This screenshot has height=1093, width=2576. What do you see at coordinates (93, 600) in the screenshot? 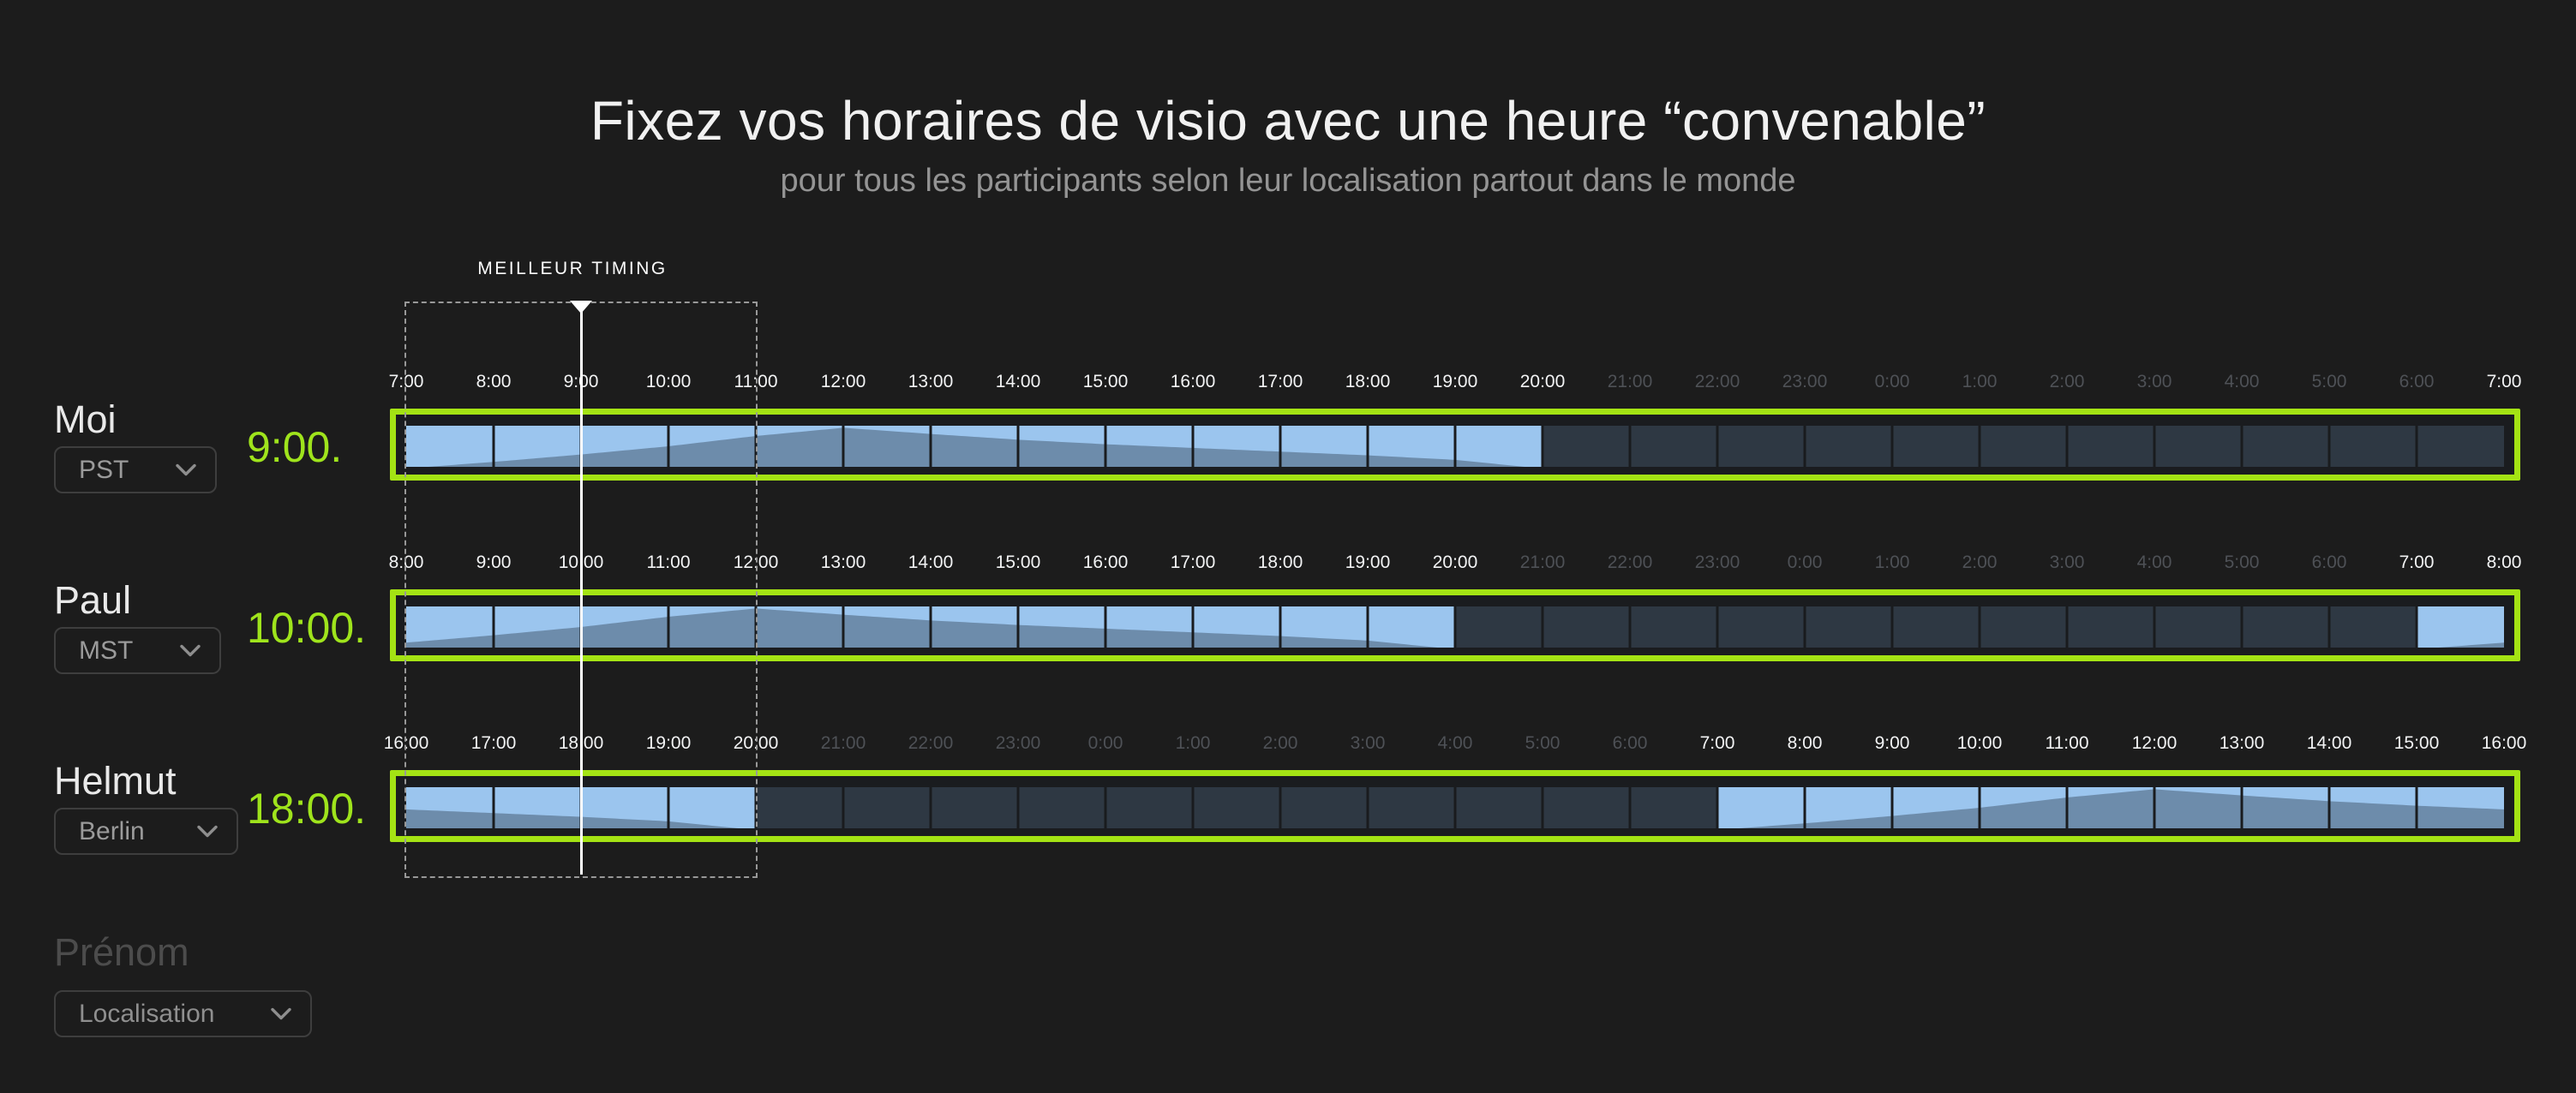
I see `participant-name: Paul` at bounding box center [93, 600].